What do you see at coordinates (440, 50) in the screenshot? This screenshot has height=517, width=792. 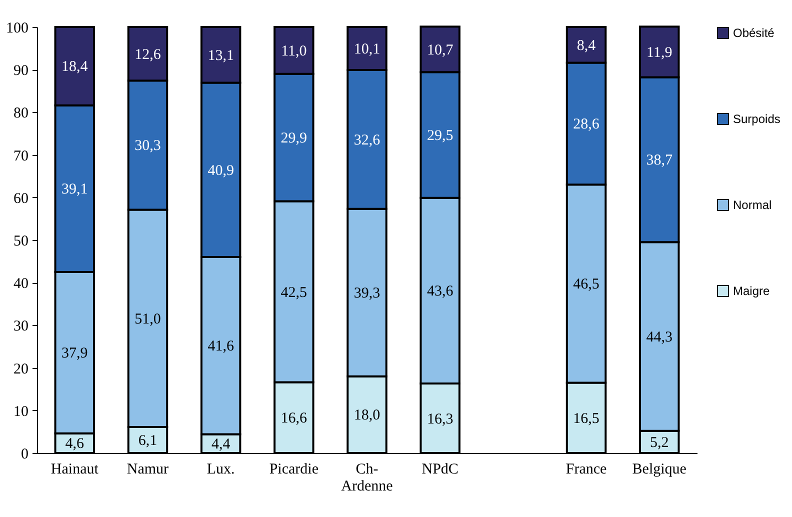 I see `data-label: 10,7` at bounding box center [440, 50].